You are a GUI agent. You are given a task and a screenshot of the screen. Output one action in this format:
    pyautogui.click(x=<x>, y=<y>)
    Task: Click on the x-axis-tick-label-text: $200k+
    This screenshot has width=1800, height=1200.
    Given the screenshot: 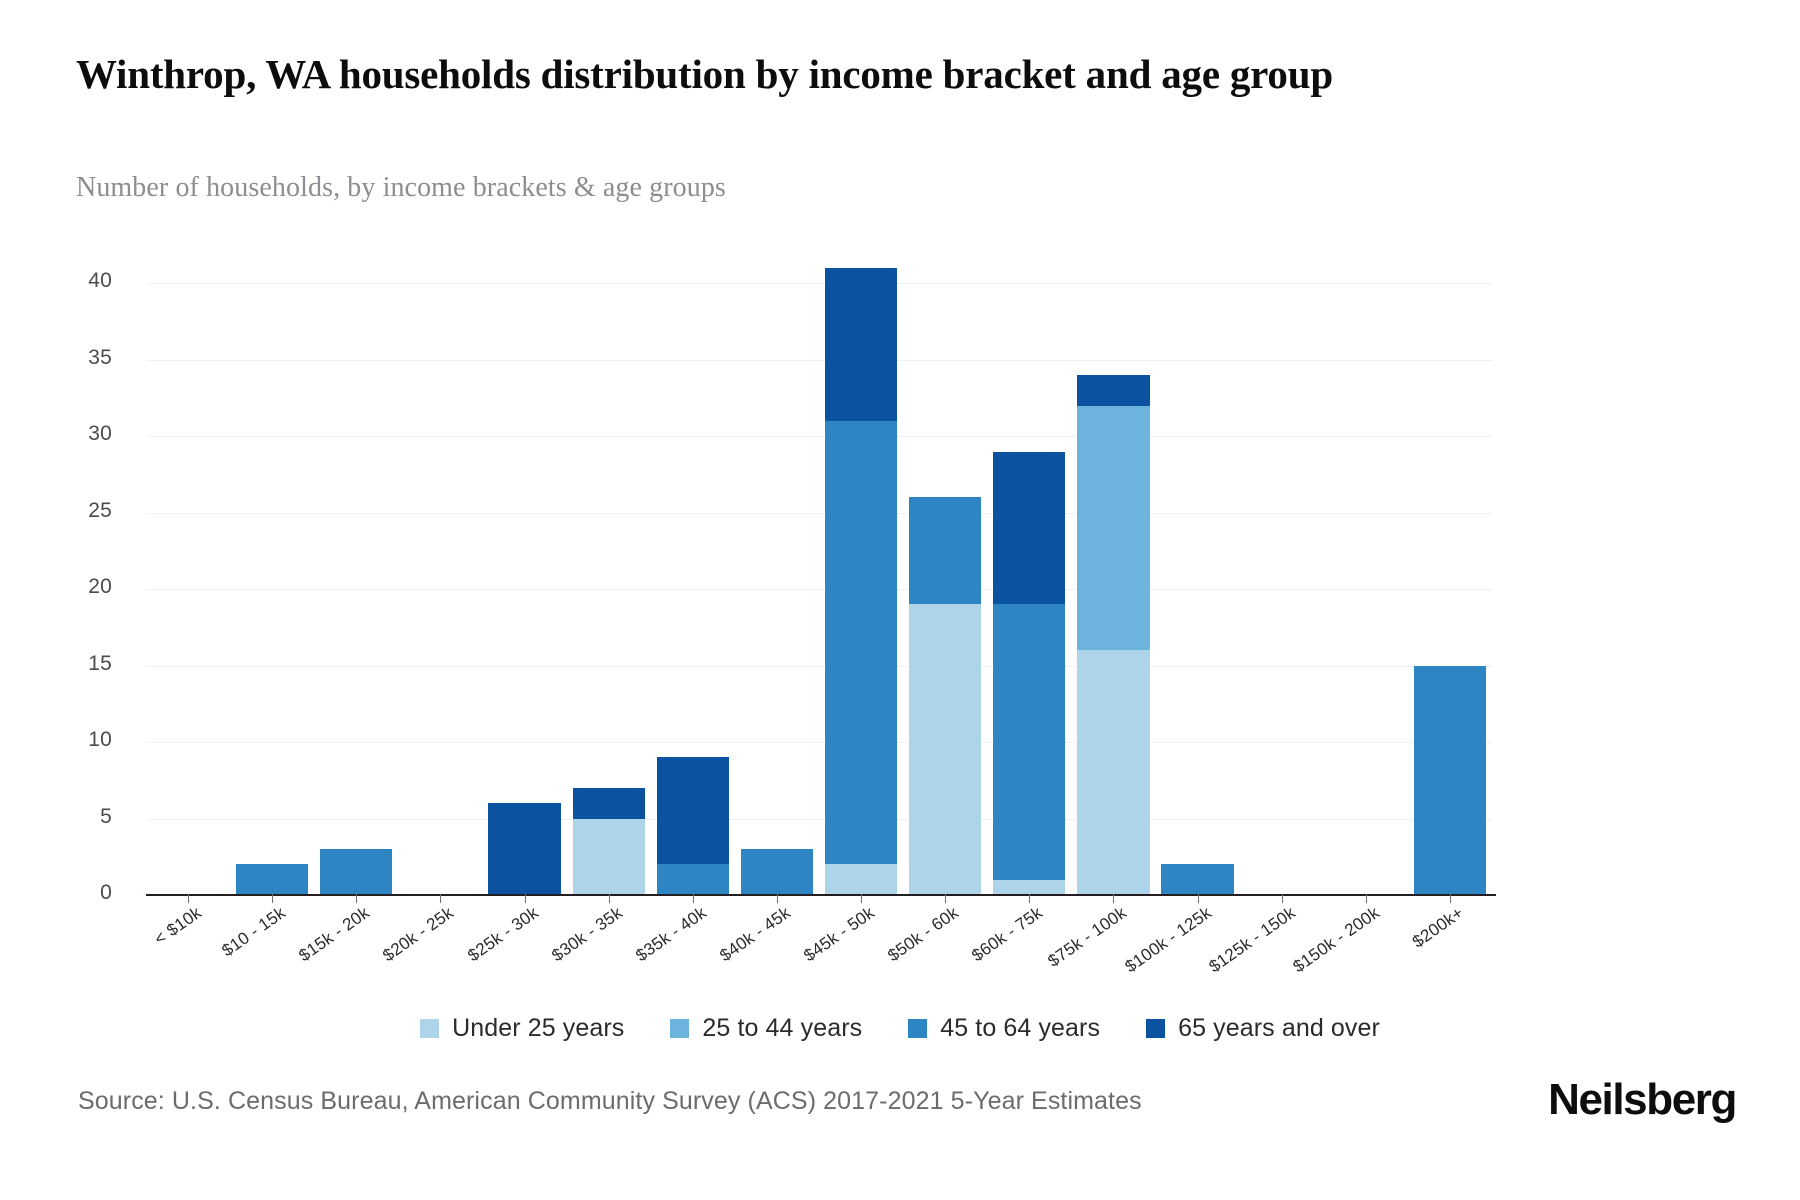 What is the action you would take?
    pyautogui.click(x=1437, y=927)
    